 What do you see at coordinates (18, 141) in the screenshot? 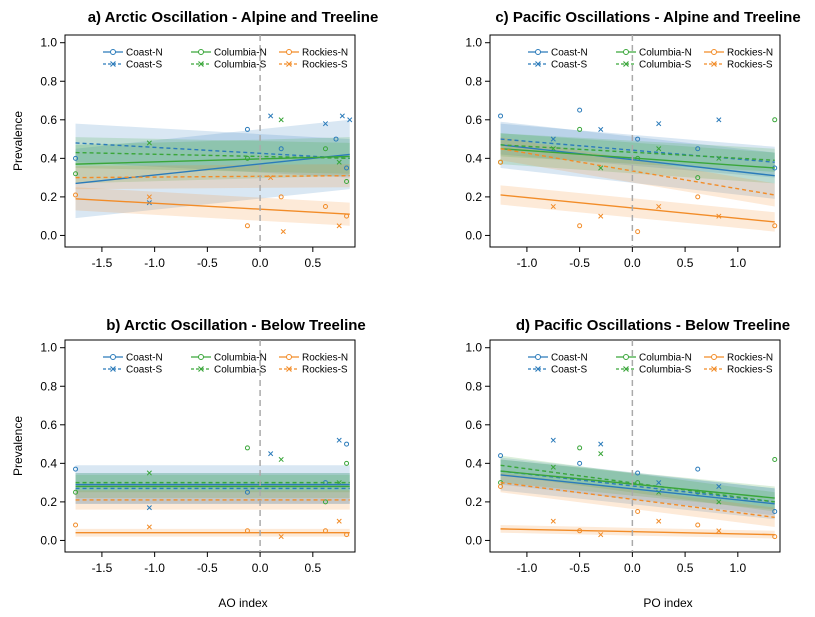
I see `panel-a-ylabel: Prevalence` at bounding box center [18, 141].